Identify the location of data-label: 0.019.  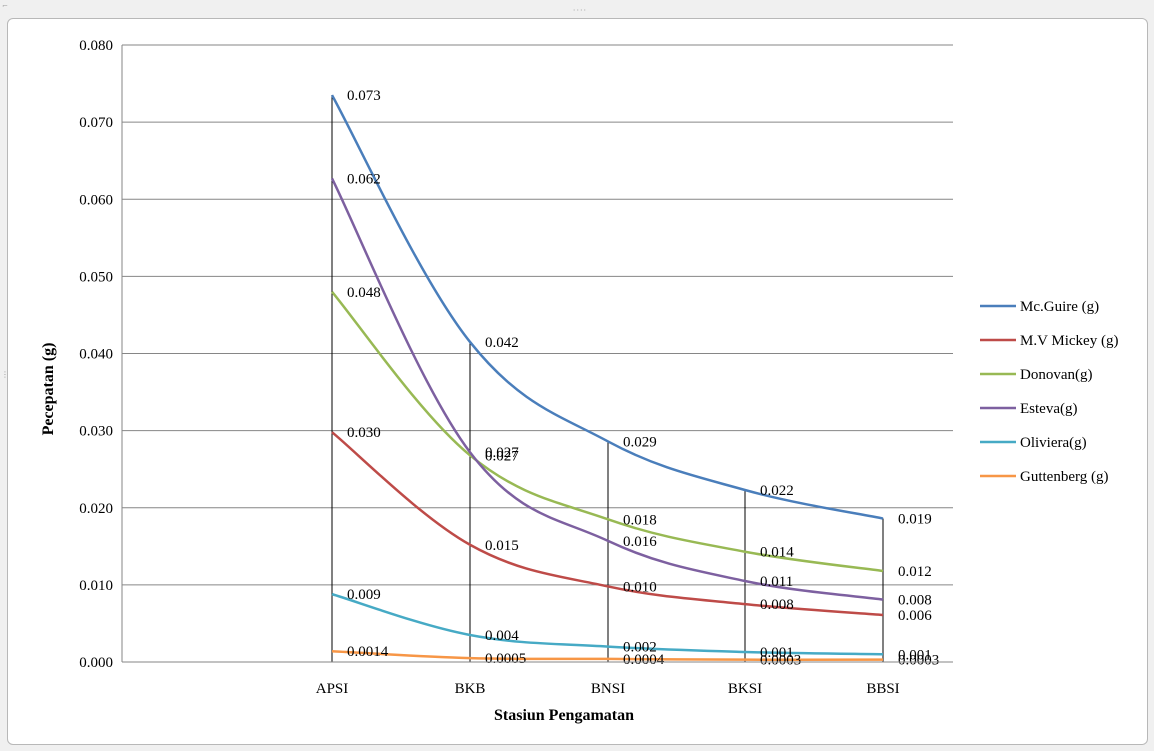
(915, 520).